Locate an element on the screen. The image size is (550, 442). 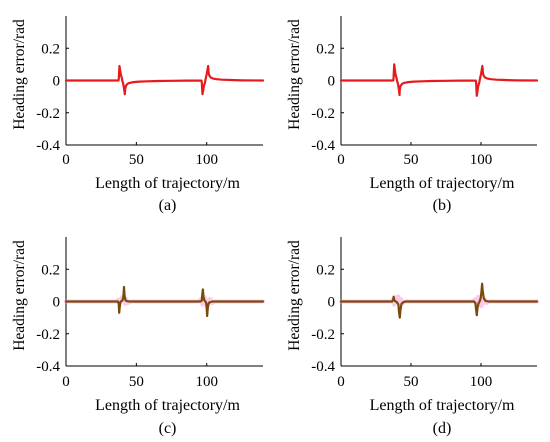
panel-caption: (c) is located at coordinates (168, 428).